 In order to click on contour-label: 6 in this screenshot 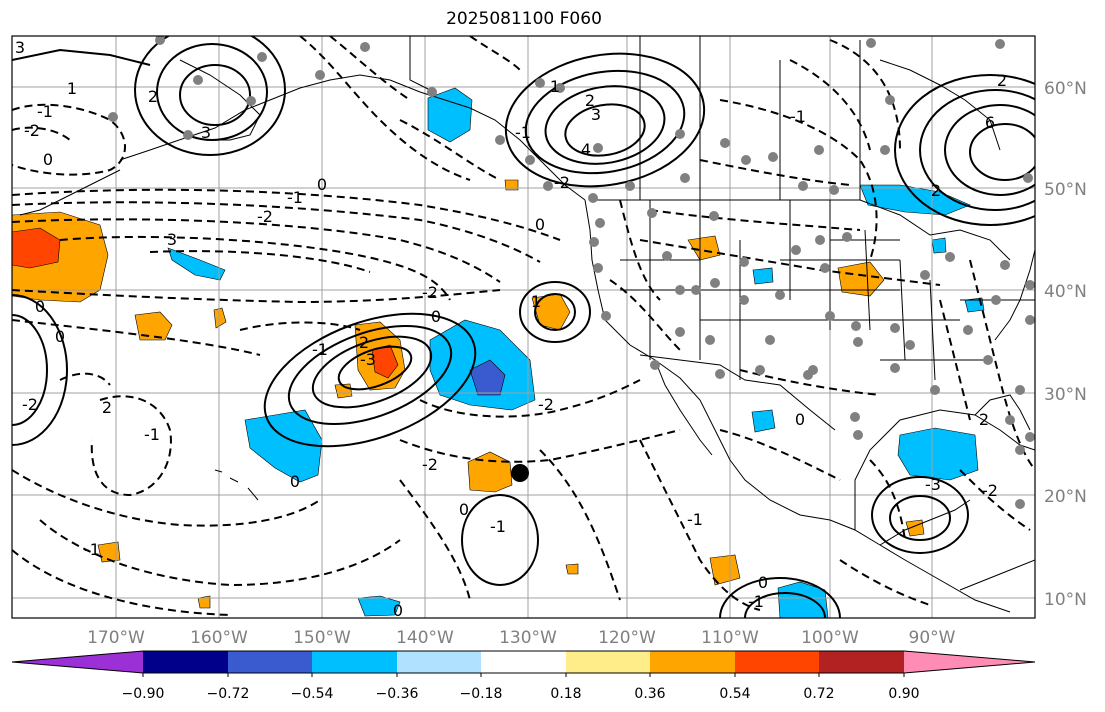, I will do `click(990, 122)`.